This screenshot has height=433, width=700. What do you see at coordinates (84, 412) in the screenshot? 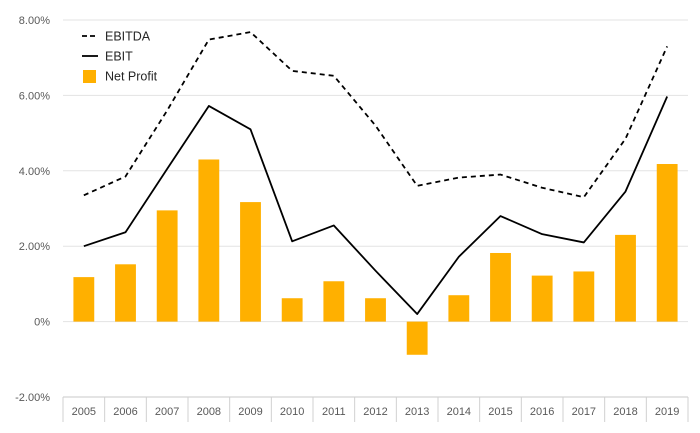
I see `x-tick-label: 2005` at bounding box center [84, 412].